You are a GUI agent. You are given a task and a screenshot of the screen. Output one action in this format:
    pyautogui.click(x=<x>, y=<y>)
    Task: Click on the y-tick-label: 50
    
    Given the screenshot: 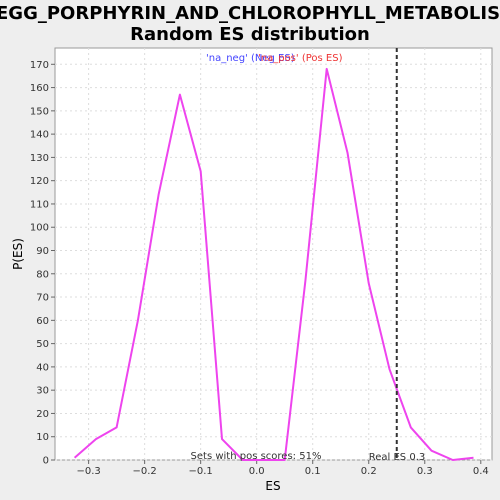 What is the action you would take?
    pyautogui.click(x=42, y=344)
    